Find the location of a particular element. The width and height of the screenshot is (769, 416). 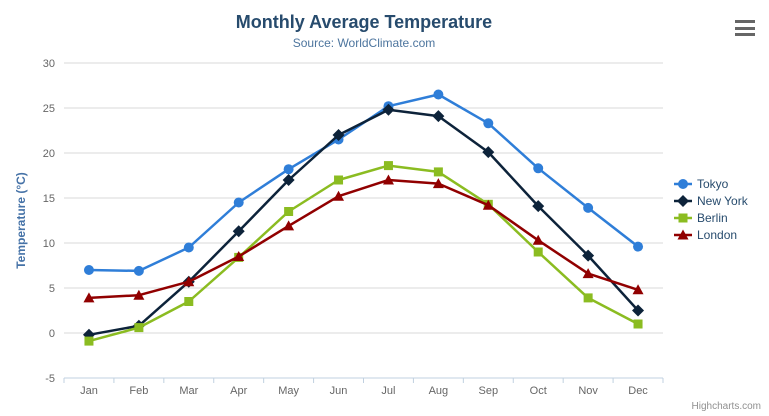

legend-label-berlin: Berlin is located at coordinates (712, 218).